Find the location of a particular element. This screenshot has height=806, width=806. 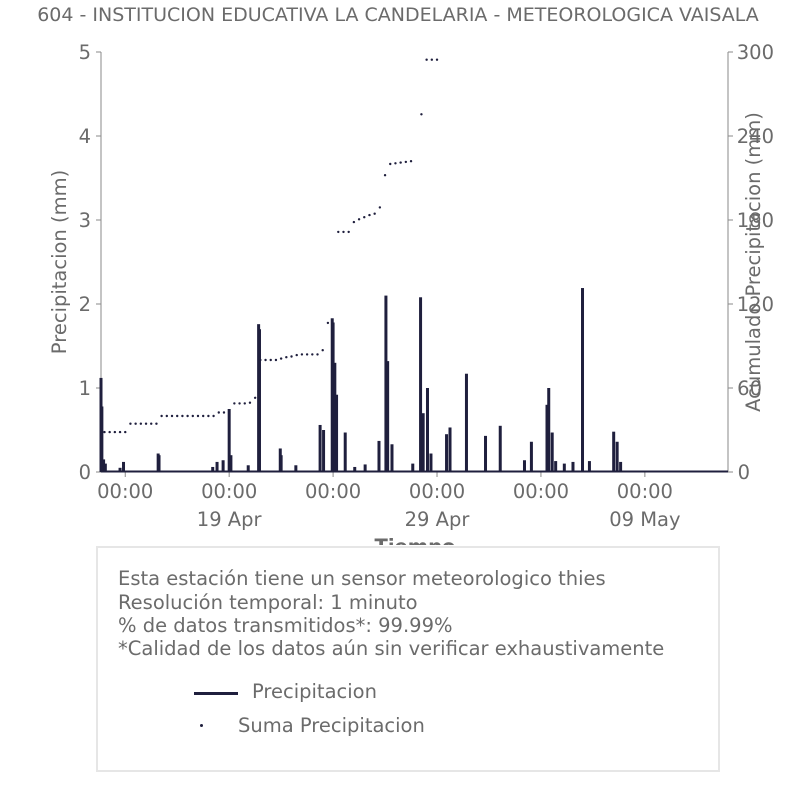

x-date-label: 09 May is located at coordinates (644, 519).